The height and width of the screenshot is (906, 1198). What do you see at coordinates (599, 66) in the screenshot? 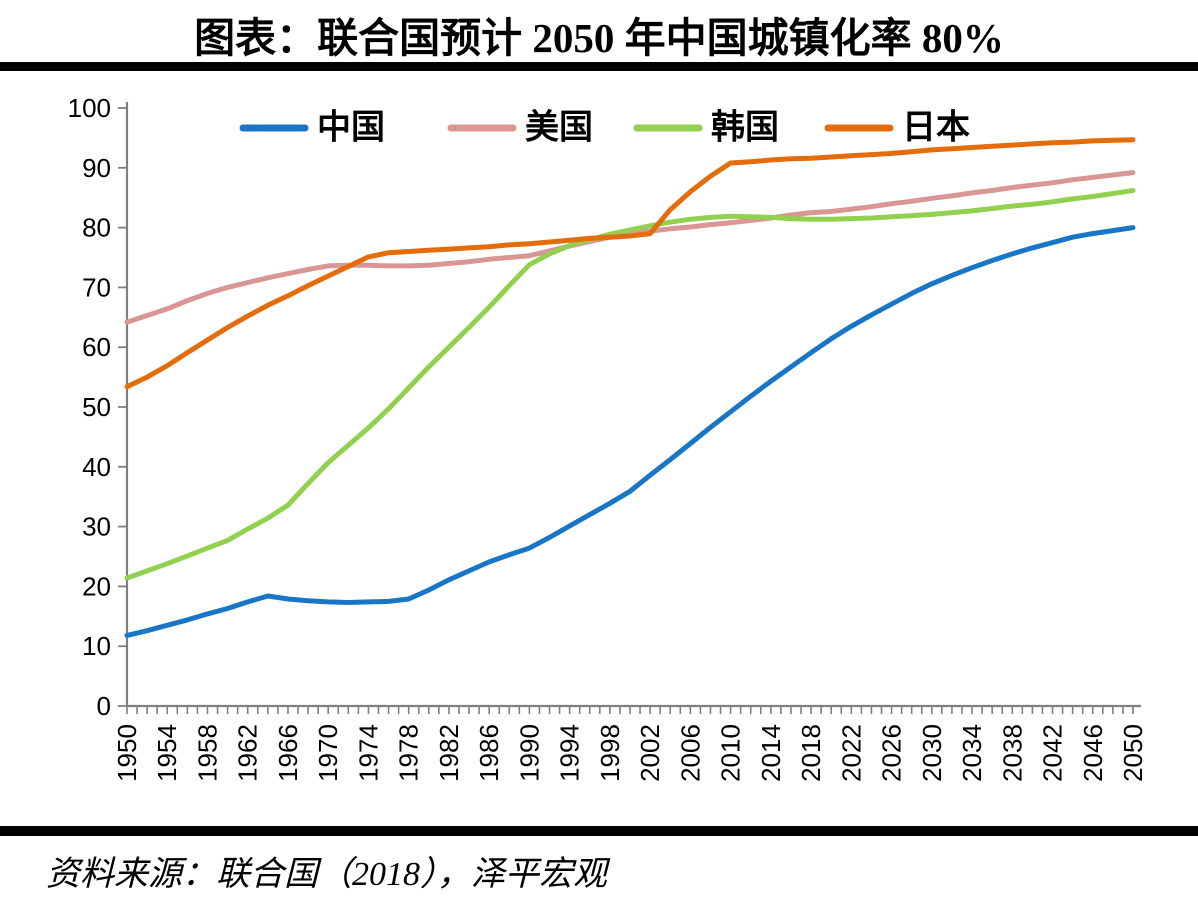
I see `top-divider-bar` at bounding box center [599, 66].